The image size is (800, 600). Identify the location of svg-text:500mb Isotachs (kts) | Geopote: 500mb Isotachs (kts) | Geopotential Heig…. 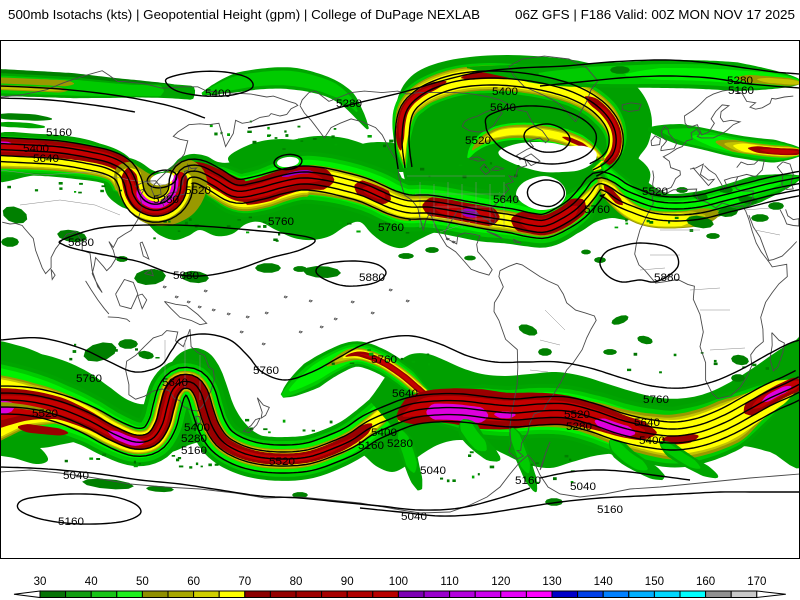
(244, 14).